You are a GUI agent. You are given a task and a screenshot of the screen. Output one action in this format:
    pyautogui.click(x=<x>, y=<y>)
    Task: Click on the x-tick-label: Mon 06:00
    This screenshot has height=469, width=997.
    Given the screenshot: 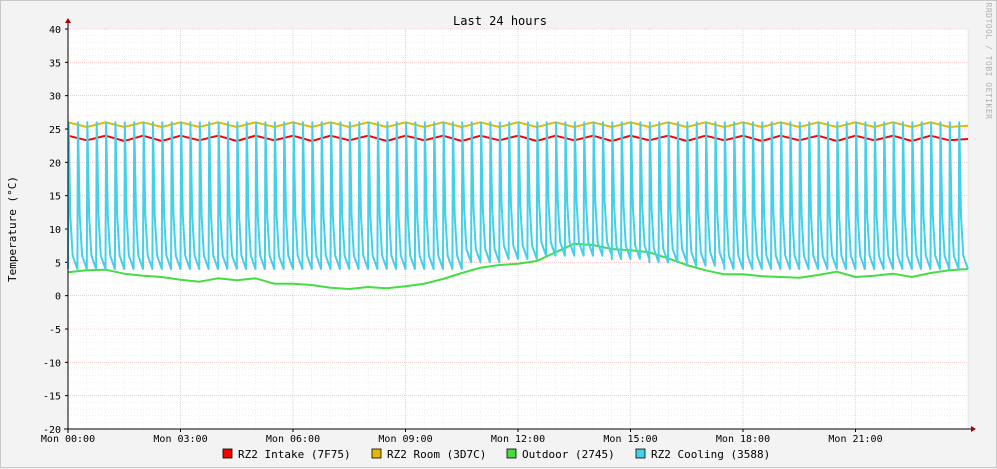 What is the action you would take?
    pyautogui.click(x=293, y=439)
    